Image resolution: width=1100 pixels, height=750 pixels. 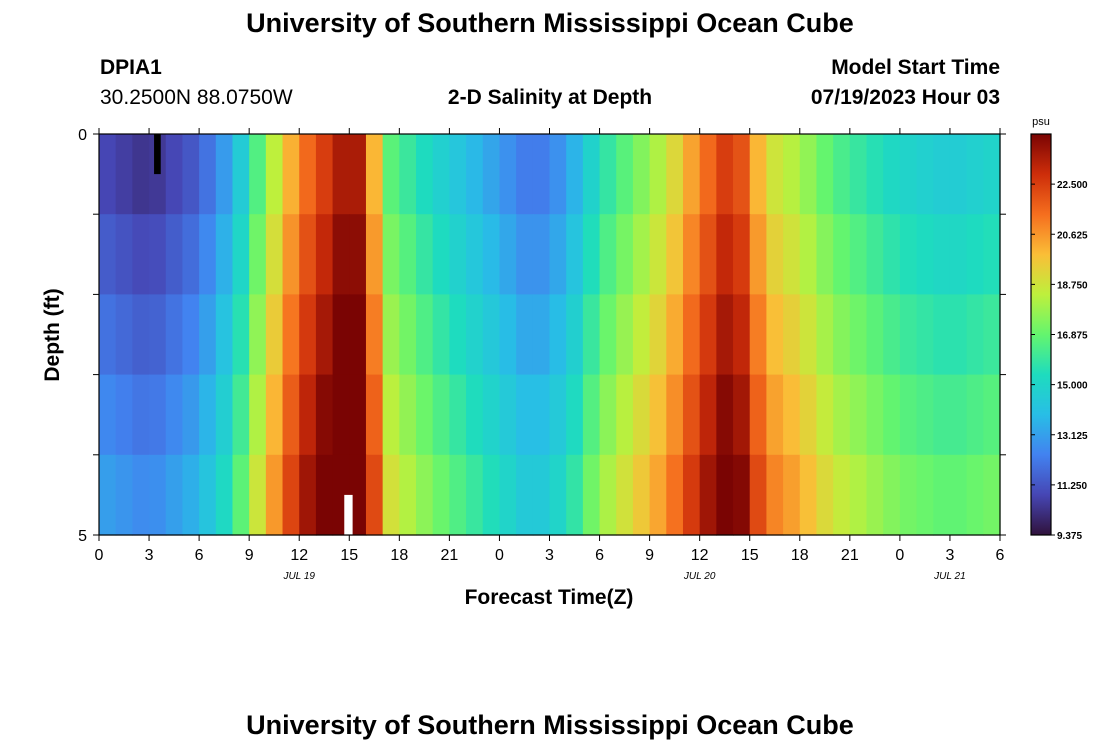 I want to click on missing-data-markers, so click(x=253, y=334).